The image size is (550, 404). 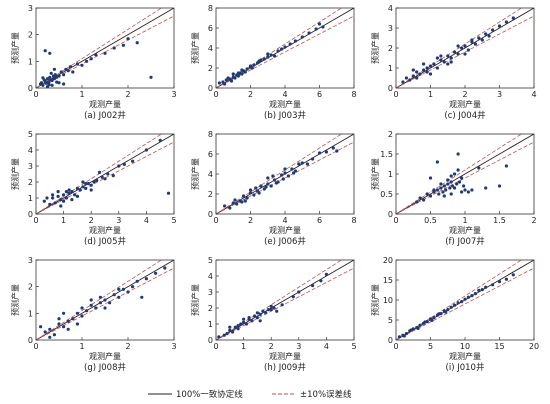 I want to click on legend-error-label: ±10%误差线, so click(x=326, y=394).